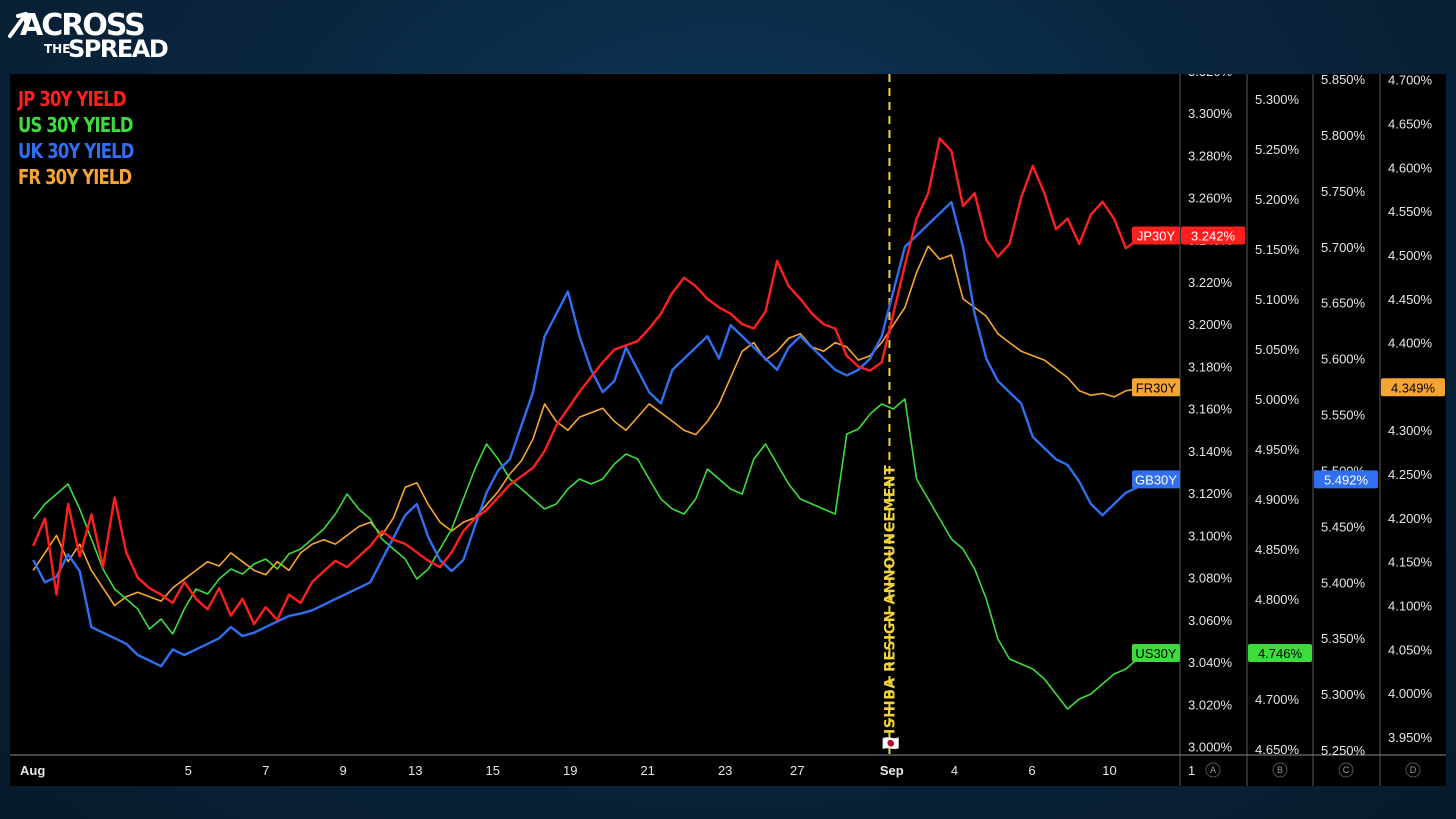  I want to click on series-name-label: GB30Y, so click(1156, 479).